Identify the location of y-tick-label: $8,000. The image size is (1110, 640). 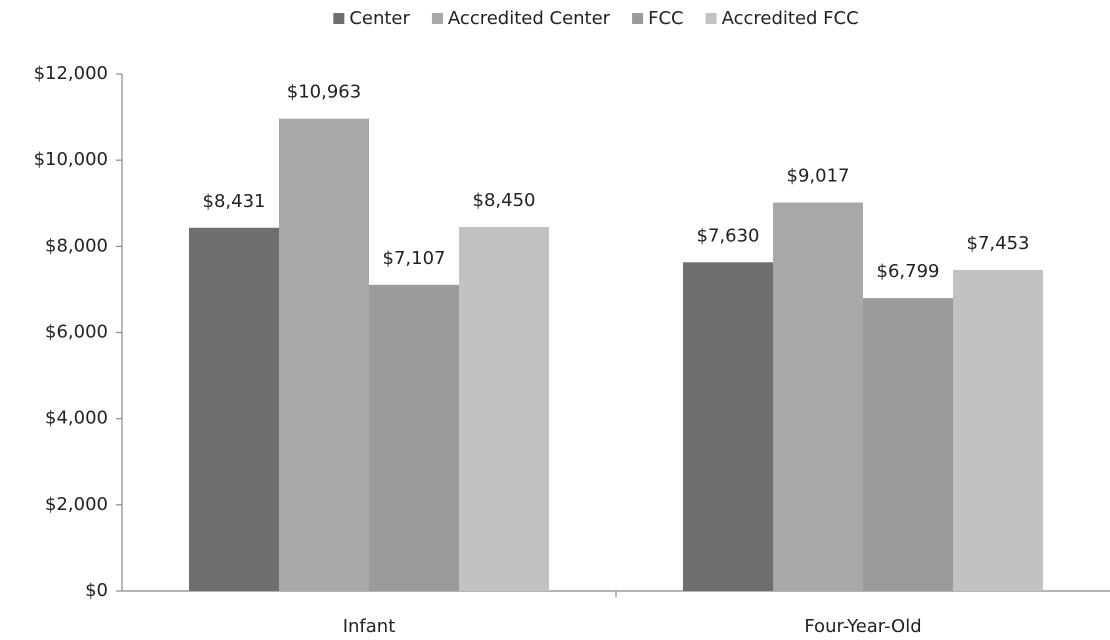
(76, 245).